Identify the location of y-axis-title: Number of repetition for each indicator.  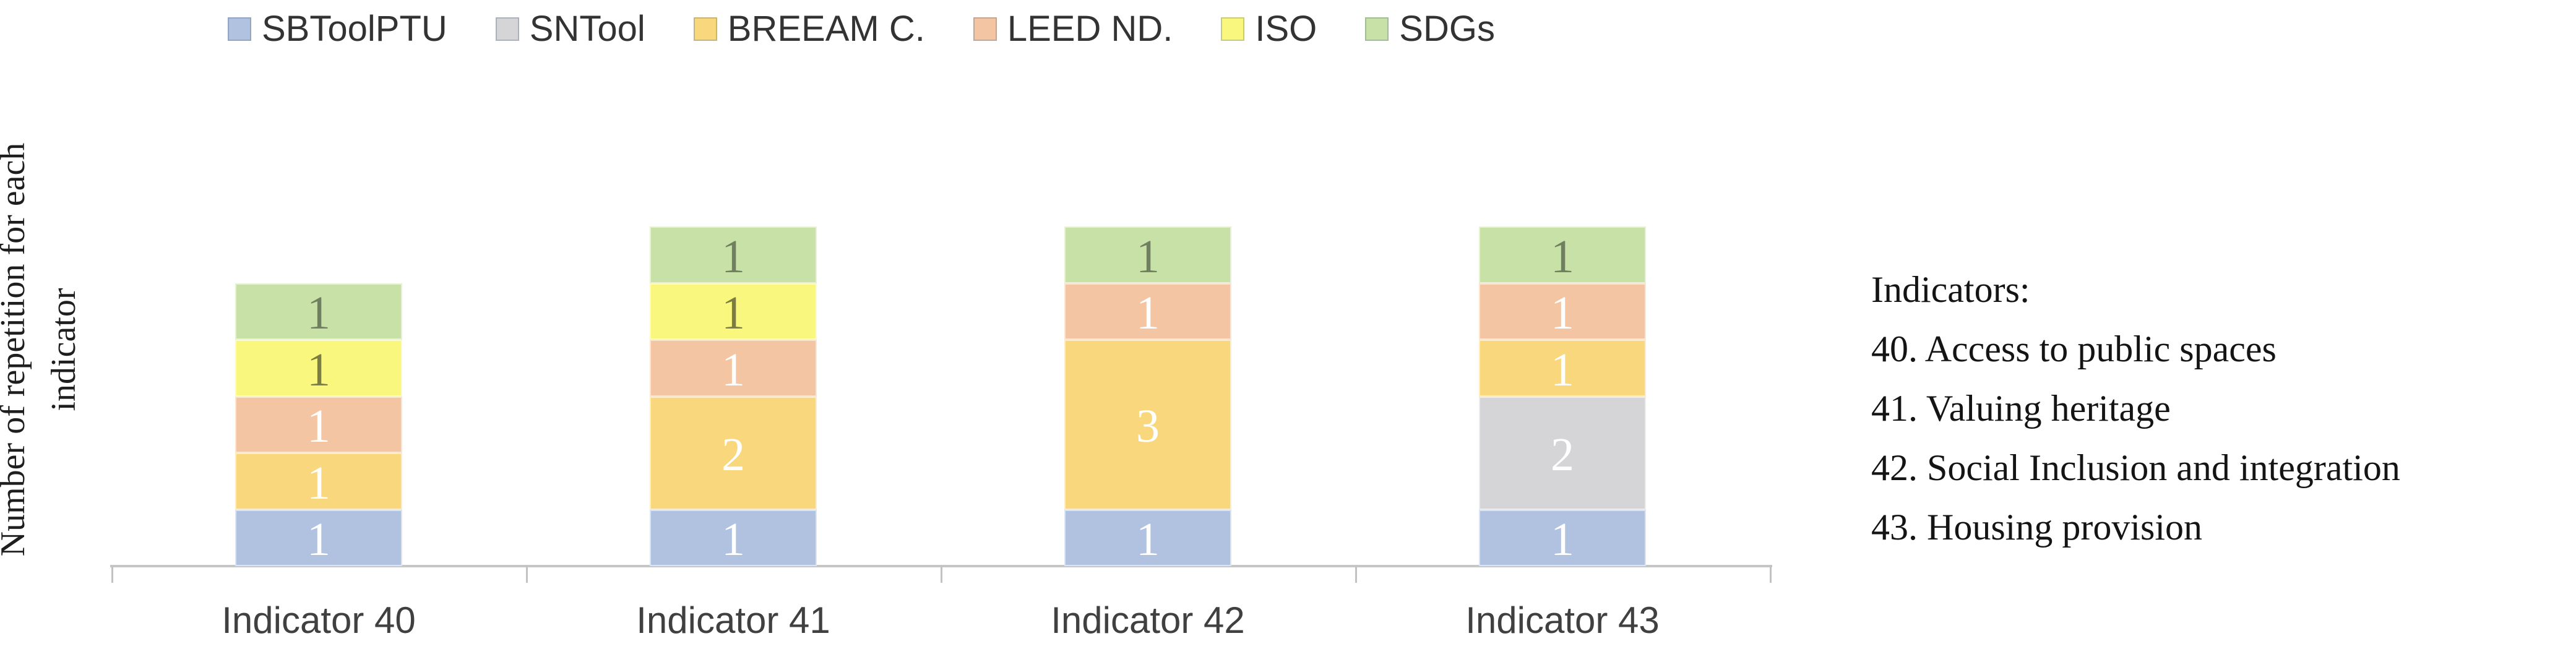
(45, 349).